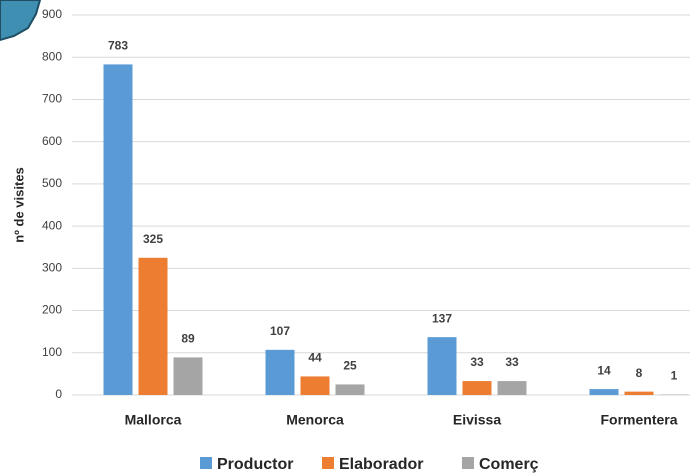 The height and width of the screenshot is (476, 694). Describe the element at coordinates (639, 373) in the screenshot. I see `value-label: 8` at that location.